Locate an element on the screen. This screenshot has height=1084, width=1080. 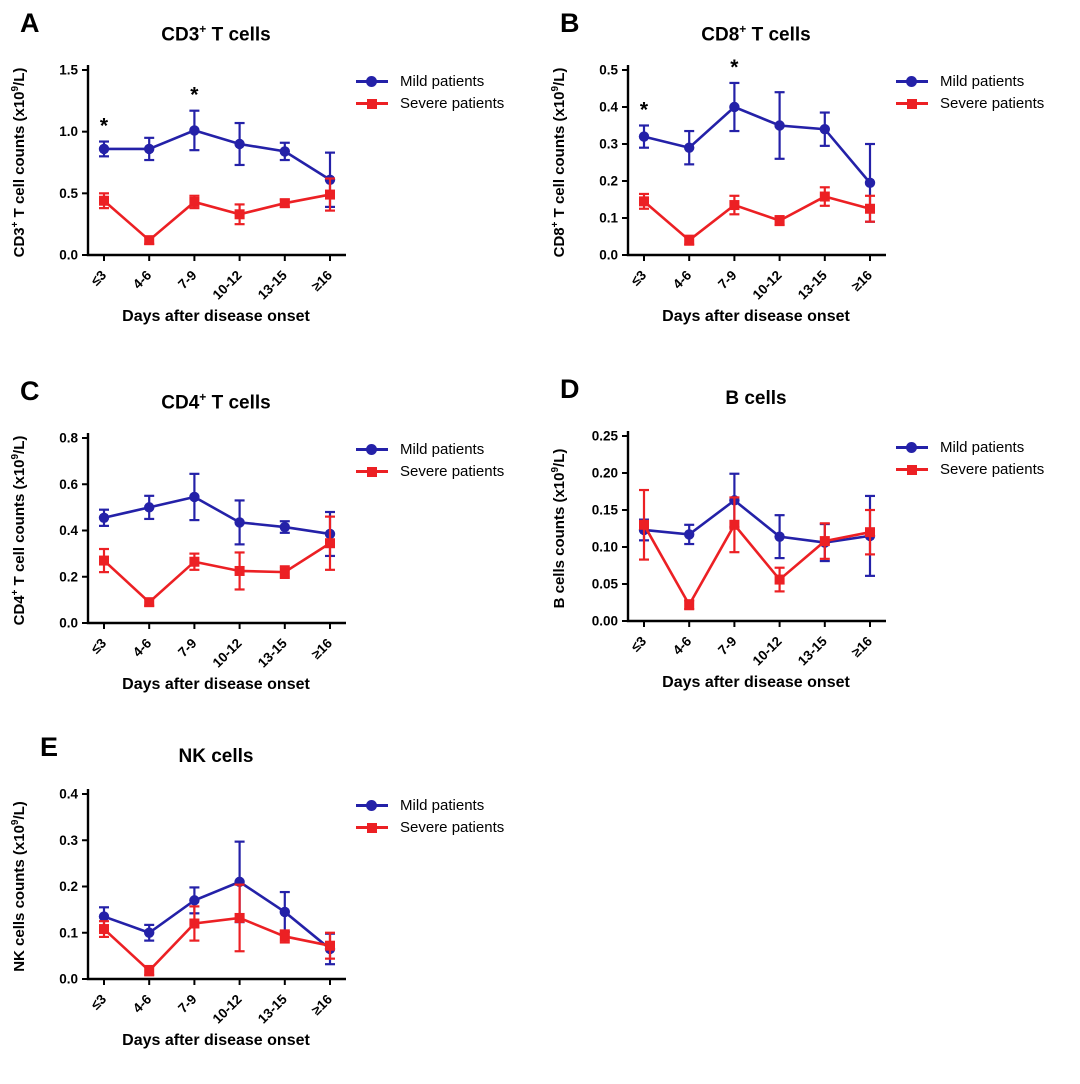
panel-letter-b: B is located at coordinates (570, 23).